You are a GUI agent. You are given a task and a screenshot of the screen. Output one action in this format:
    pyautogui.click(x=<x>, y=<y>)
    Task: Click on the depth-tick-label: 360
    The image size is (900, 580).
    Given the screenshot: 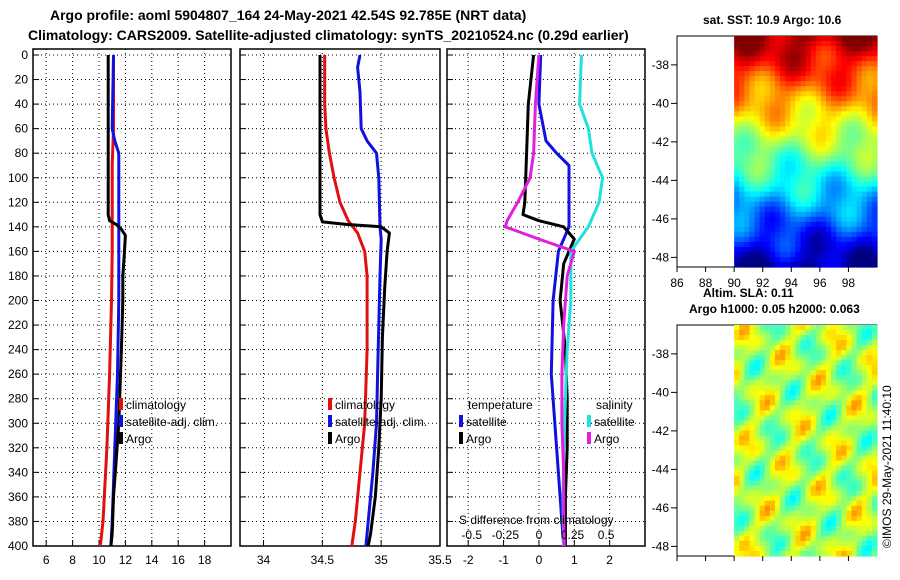 What is the action you would take?
    pyautogui.click(x=18, y=497)
    